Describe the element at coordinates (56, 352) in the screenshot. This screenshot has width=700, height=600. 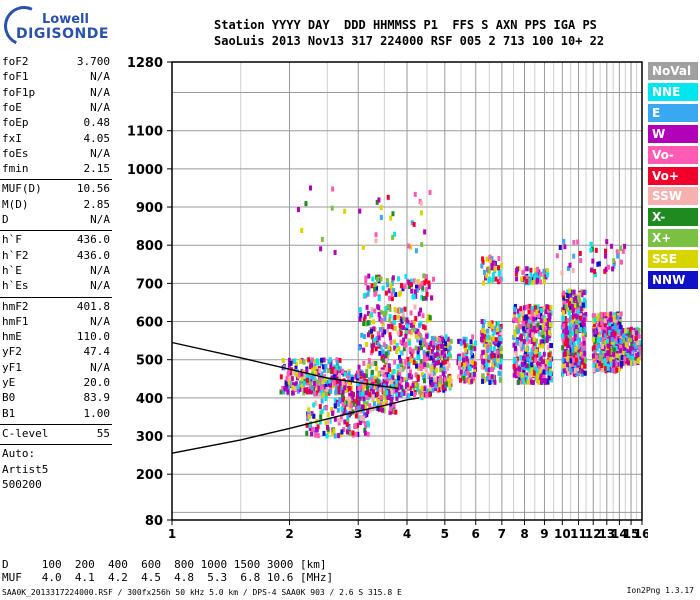
I see `param-row: yF2 47.4` at that location.